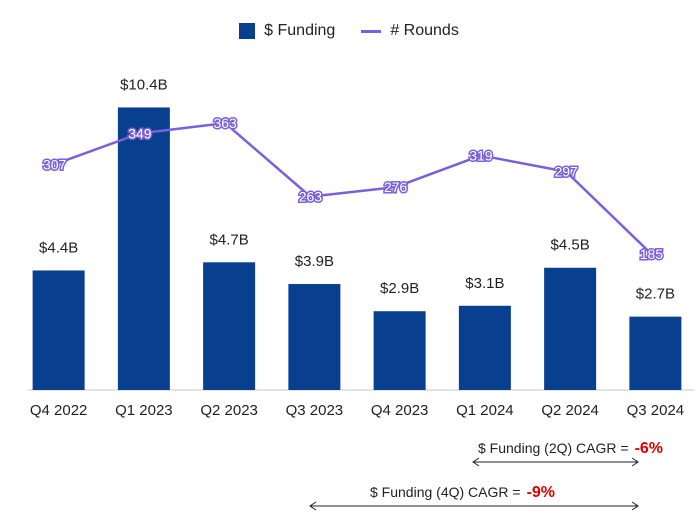  Describe the element at coordinates (225, 123) in the screenshot. I see `rounds-label-2: 363` at that location.